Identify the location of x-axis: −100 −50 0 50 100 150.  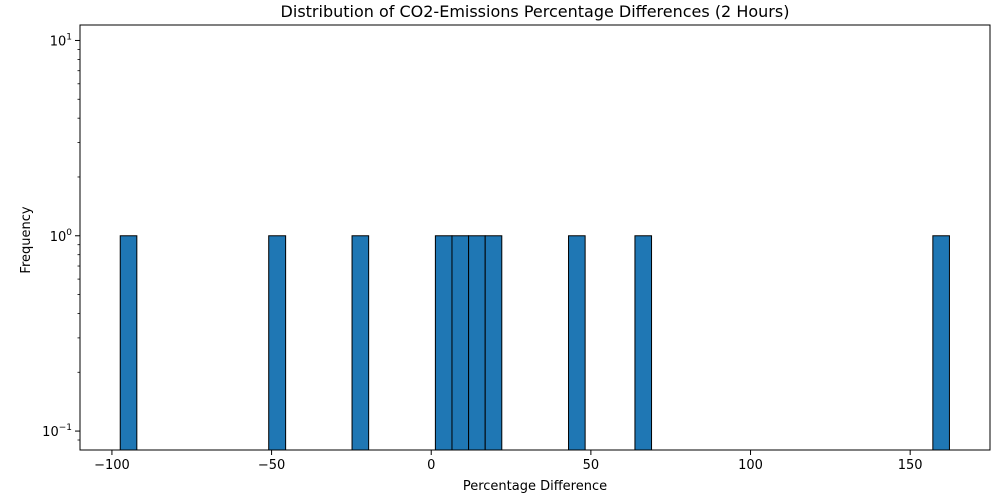
(508, 461).